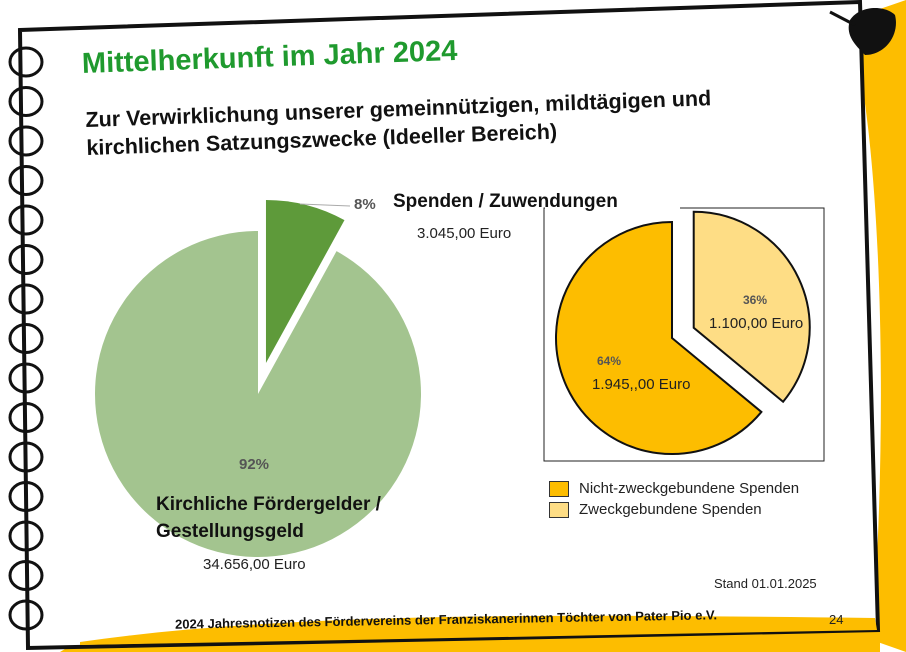 This screenshot has width=906, height=652. I want to click on stand-date: Stand 01.01.2025, so click(765, 583).